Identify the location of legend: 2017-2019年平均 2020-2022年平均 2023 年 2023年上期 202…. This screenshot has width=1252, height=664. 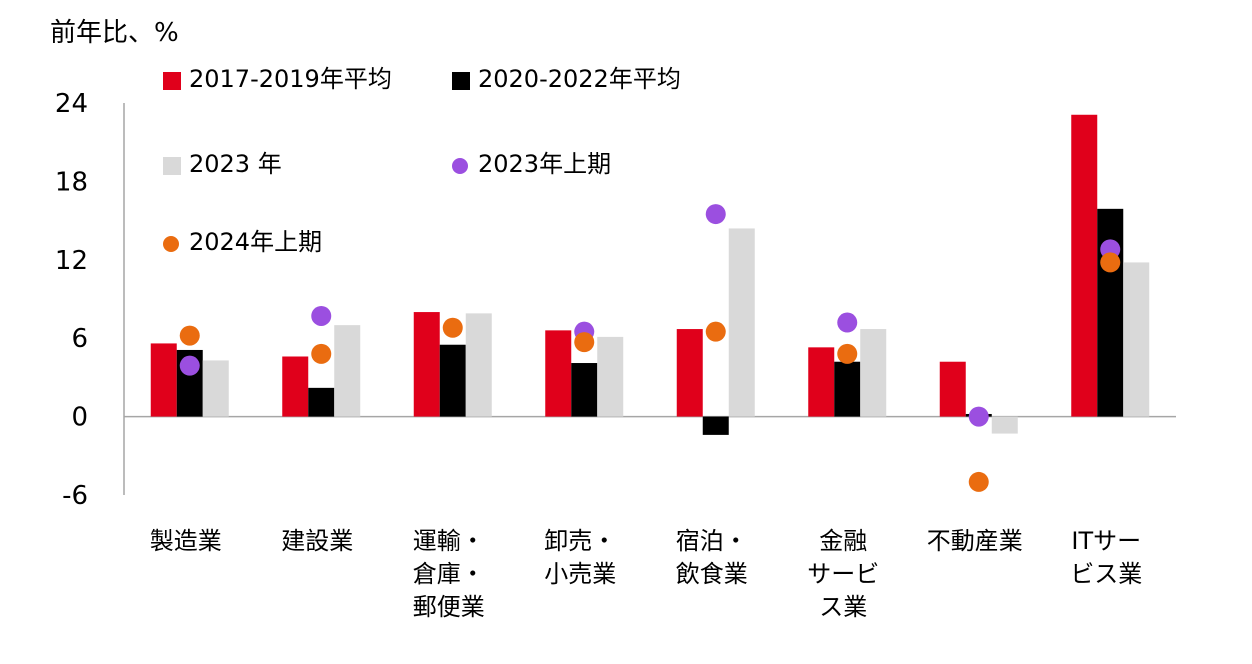
(422, 160).